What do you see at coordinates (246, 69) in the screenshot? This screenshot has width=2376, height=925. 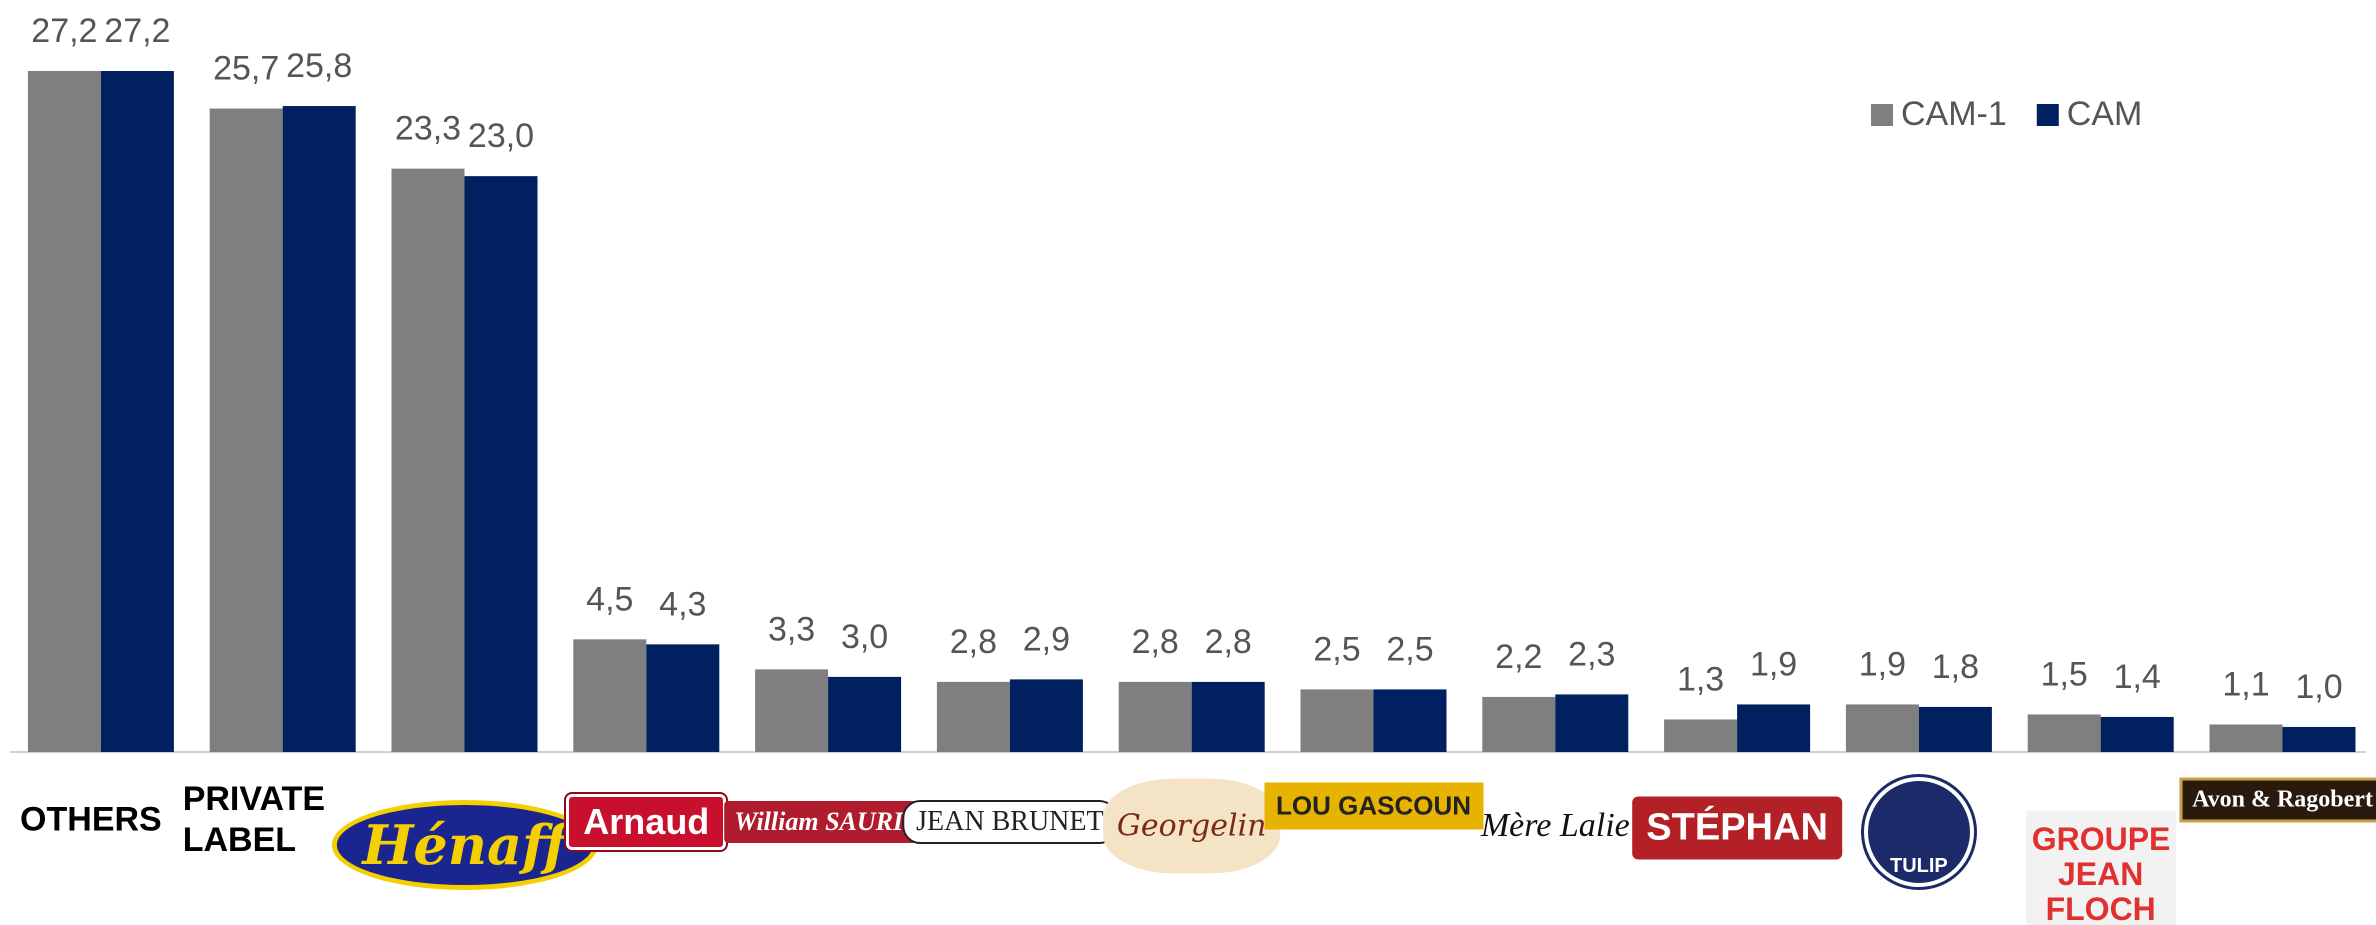 I see `value-label: 25,7` at bounding box center [246, 69].